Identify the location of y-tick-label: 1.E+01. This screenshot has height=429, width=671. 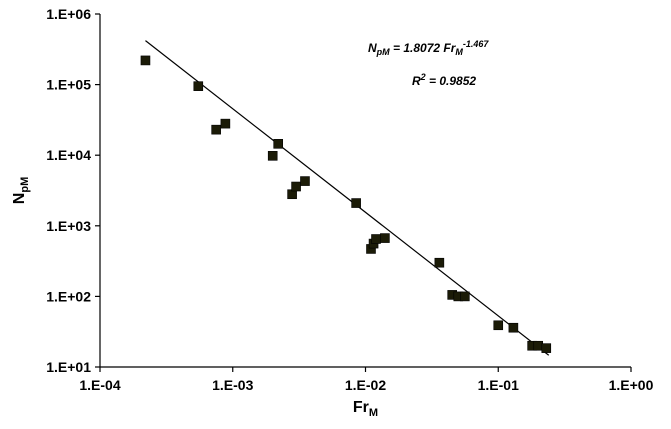
(68, 367).